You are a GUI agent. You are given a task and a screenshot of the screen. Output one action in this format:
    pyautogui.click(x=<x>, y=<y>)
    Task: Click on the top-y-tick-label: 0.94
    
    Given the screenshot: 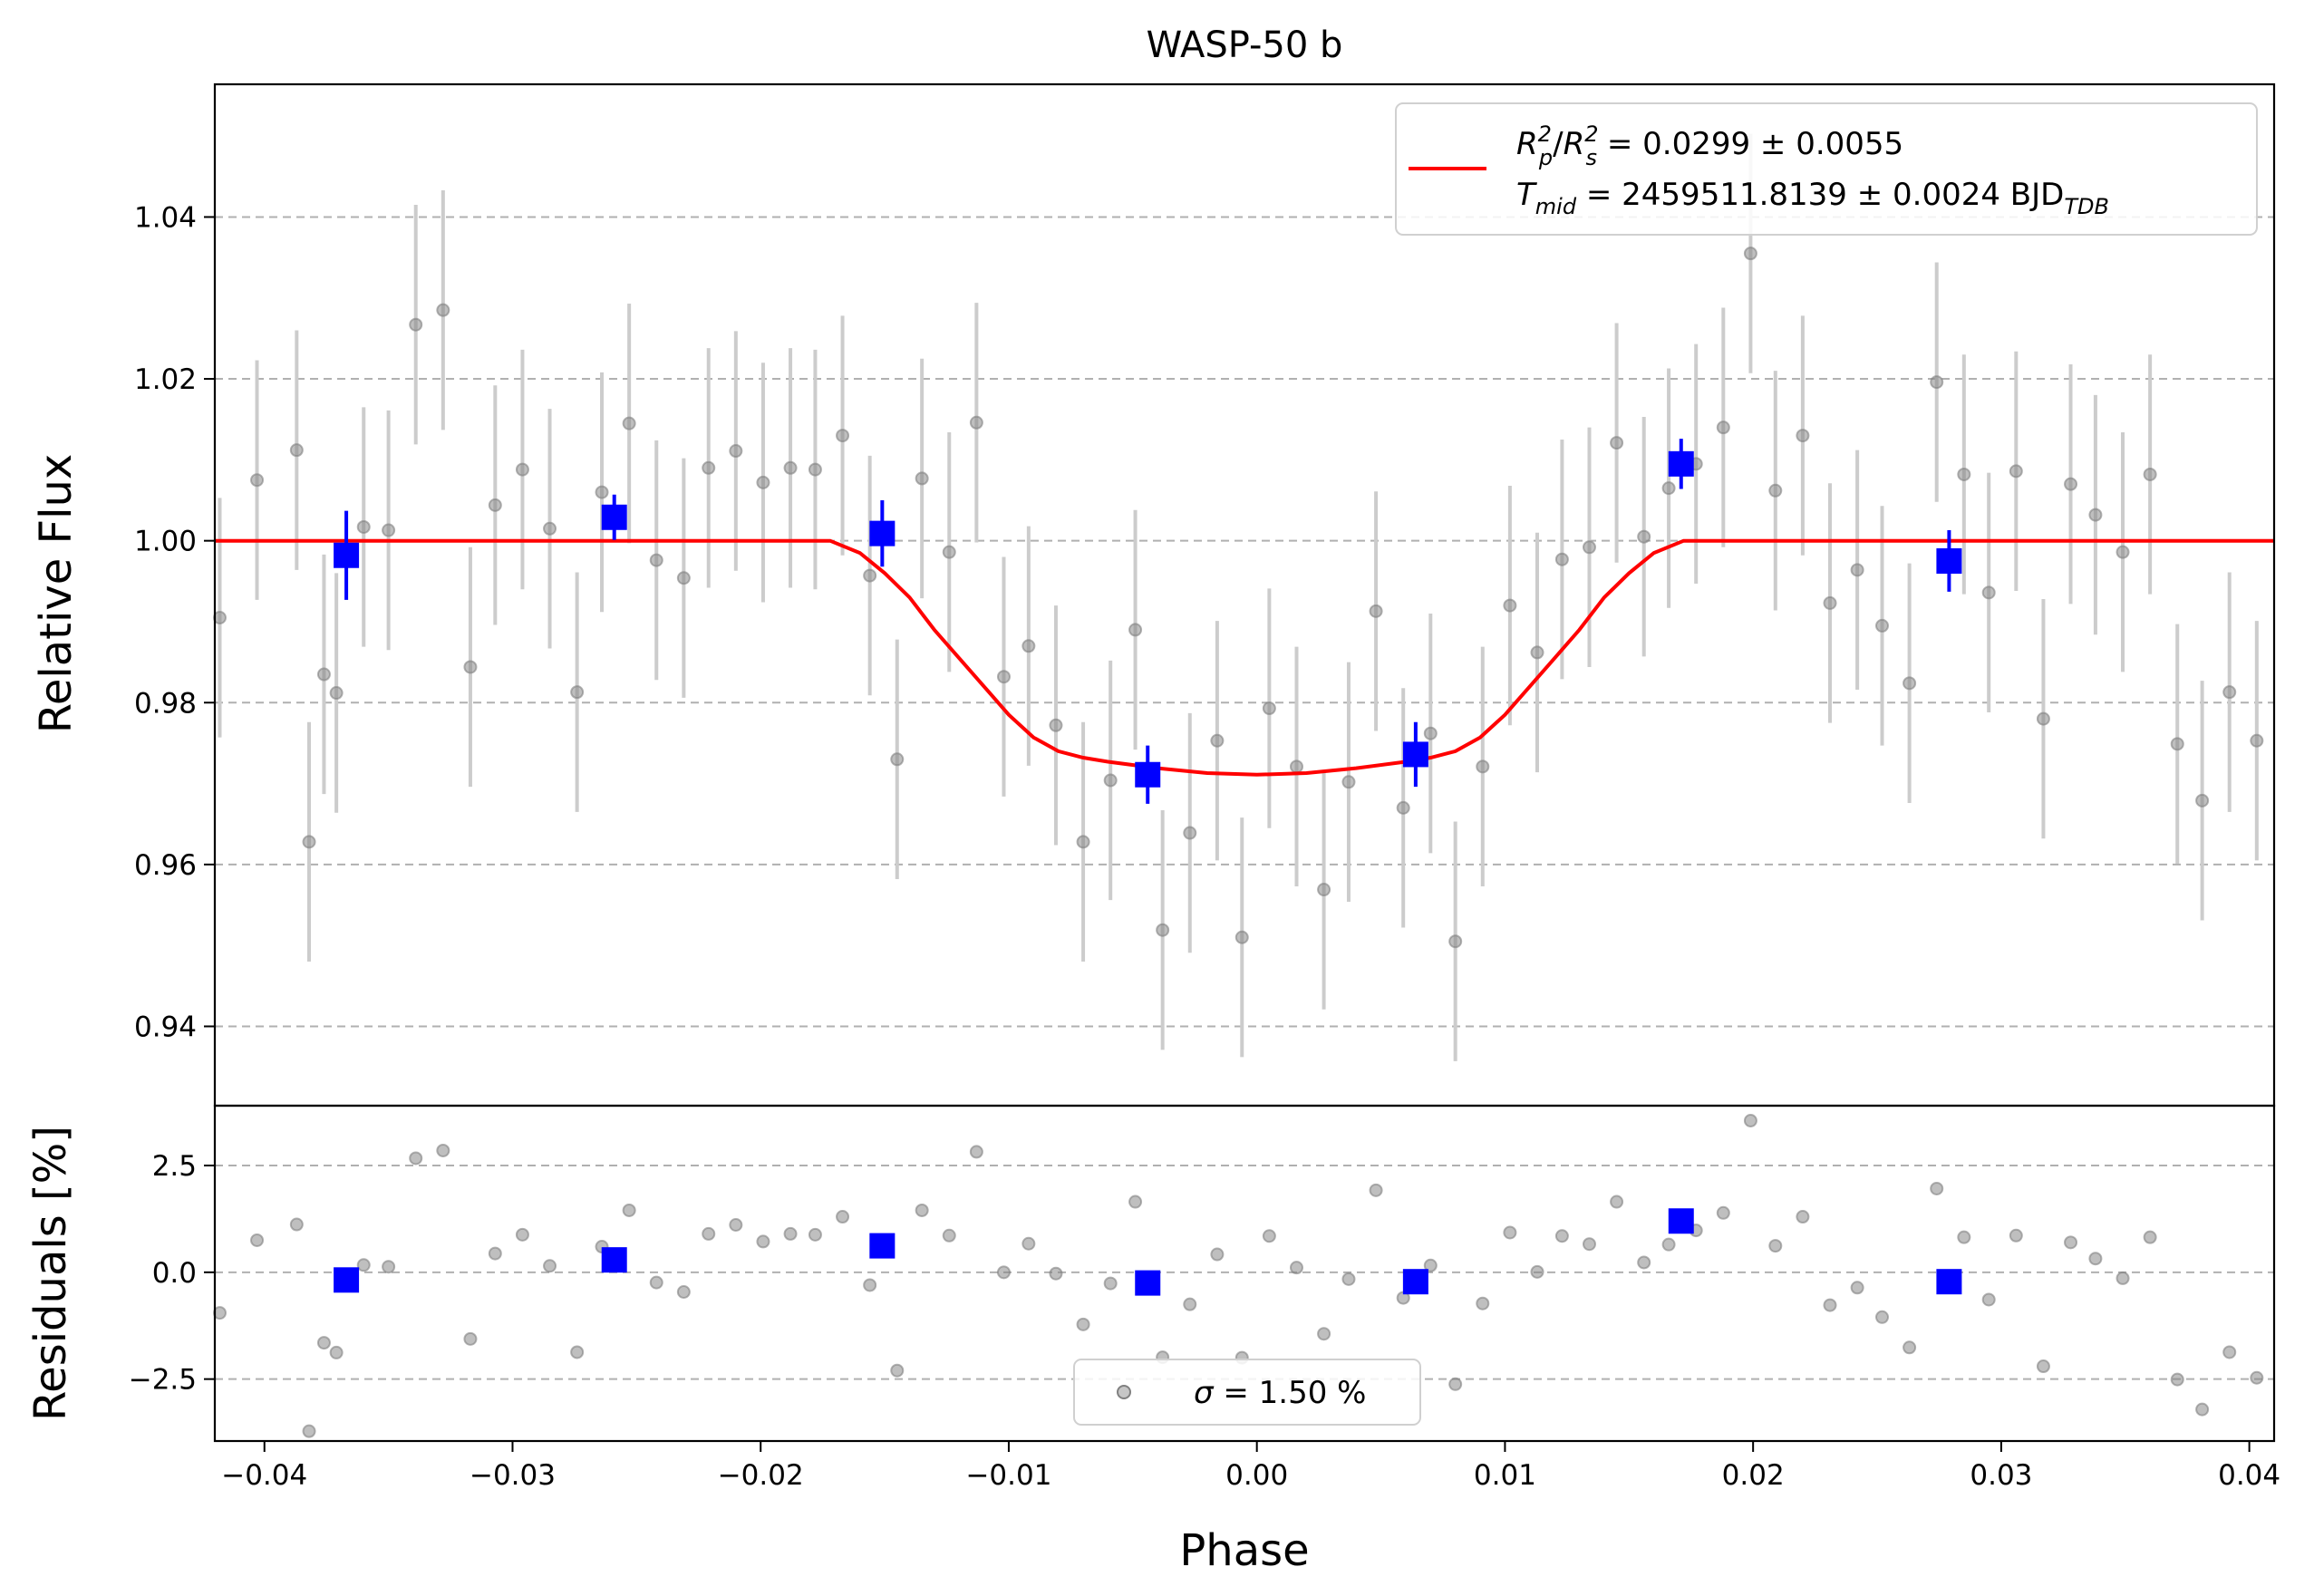 What is the action you would take?
    pyautogui.click(x=166, y=1027)
    